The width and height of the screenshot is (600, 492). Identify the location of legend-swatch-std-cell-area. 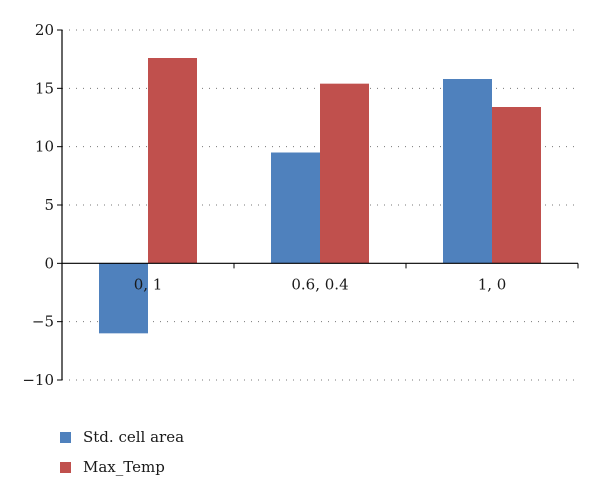
(65, 437).